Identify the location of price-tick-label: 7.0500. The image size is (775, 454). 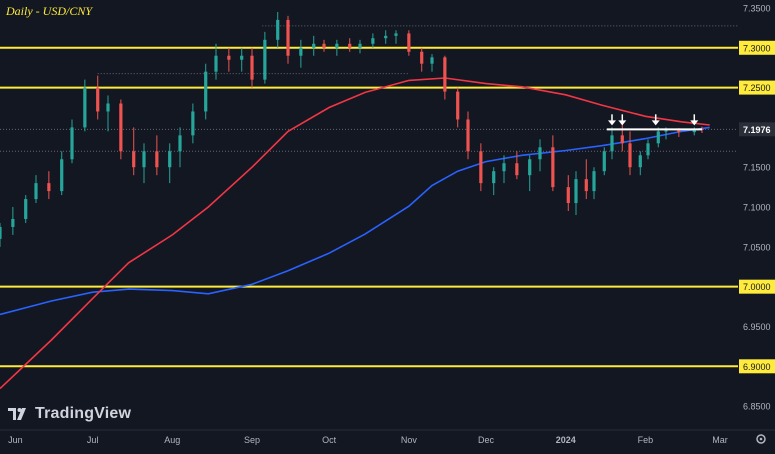
(757, 247).